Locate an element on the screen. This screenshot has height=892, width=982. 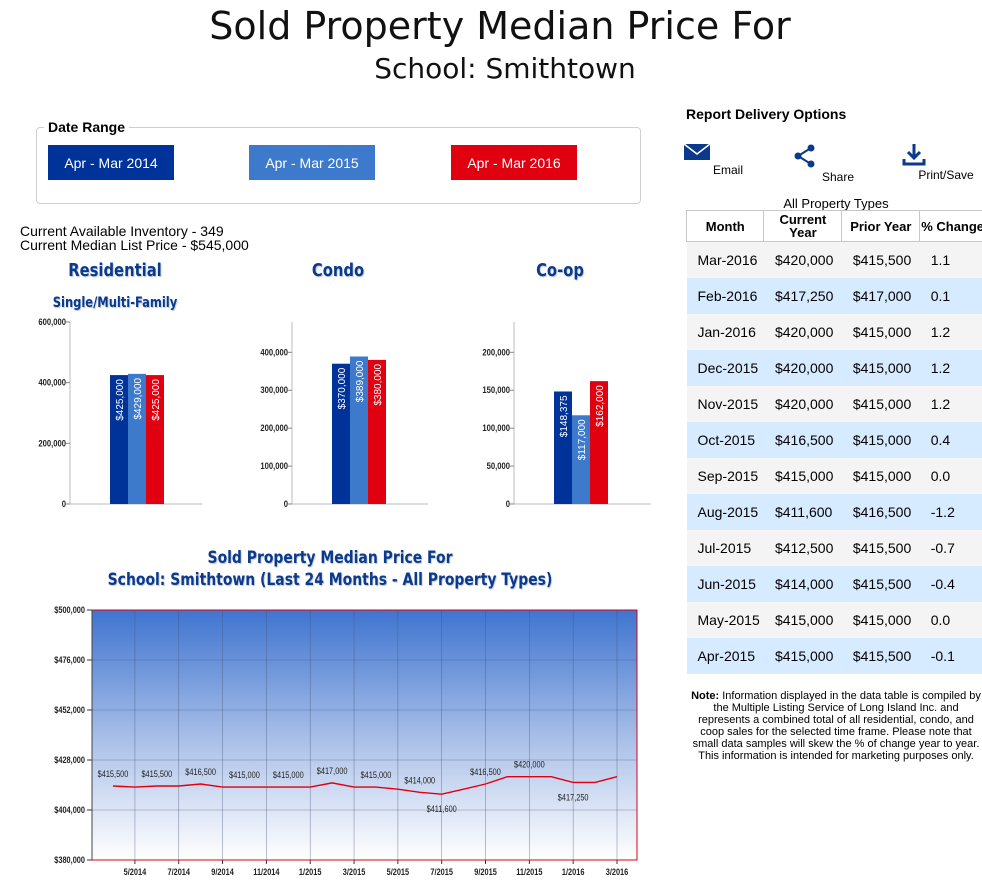
table-row: Jul-2015 $412,500 $415,500 -0.7 is located at coordinates (834, 547).